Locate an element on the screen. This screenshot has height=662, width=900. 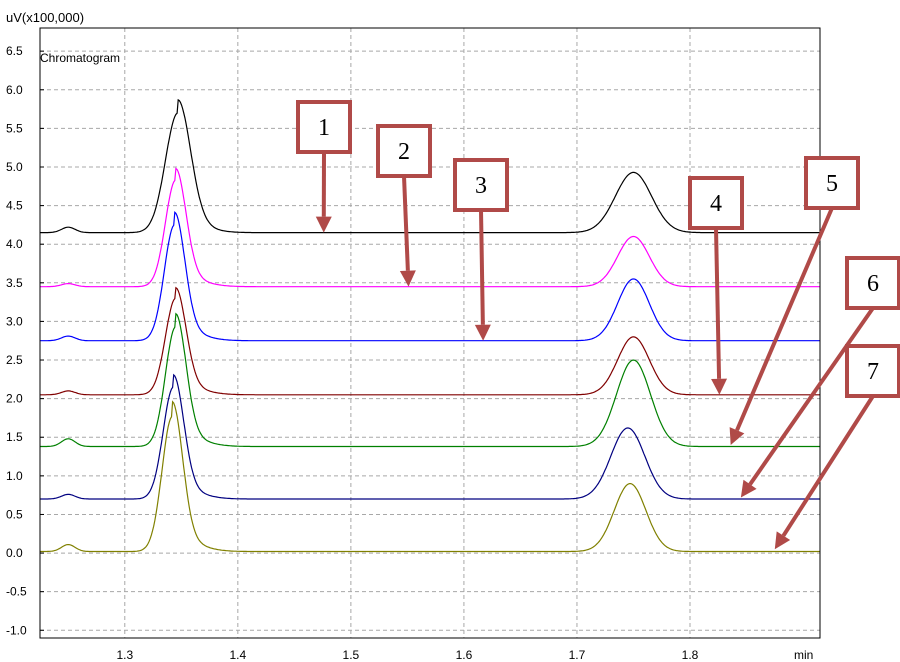
y-tick-label: 2.0 is located at coordinates (14, 399).